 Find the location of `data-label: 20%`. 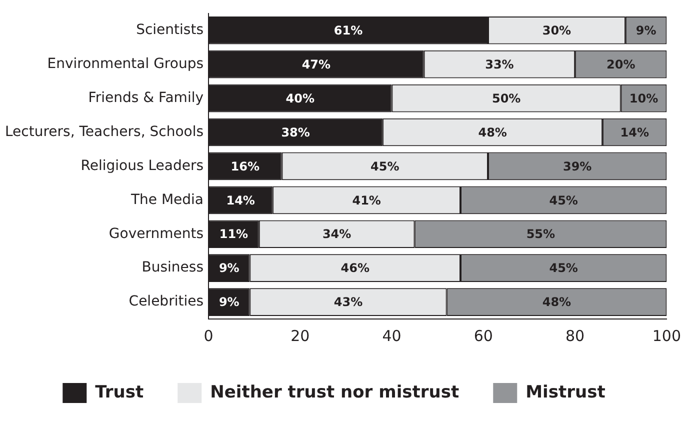

data-label: 20% is located at coordinates (621, 64).